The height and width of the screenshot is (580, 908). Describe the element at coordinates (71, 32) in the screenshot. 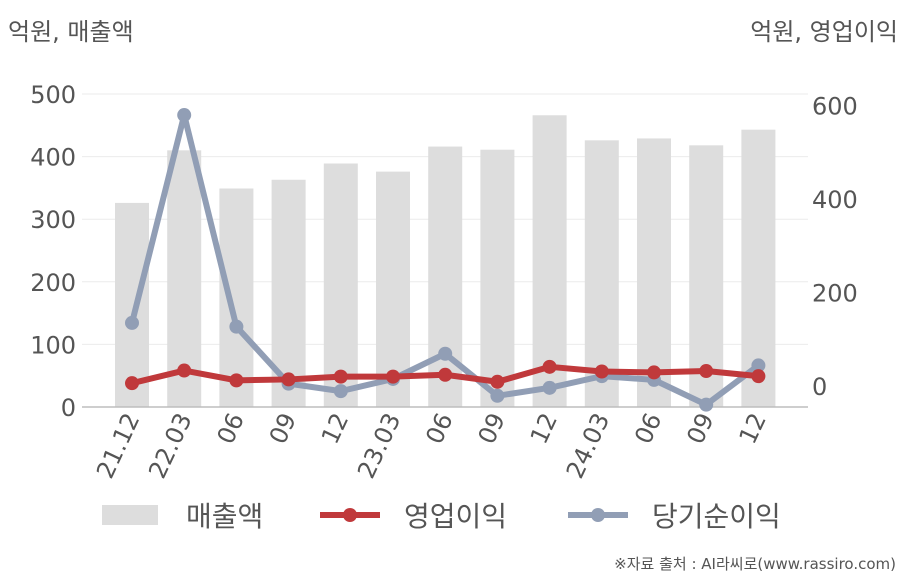

I see `left-axis-unit: 억원, 매출액` at that location.